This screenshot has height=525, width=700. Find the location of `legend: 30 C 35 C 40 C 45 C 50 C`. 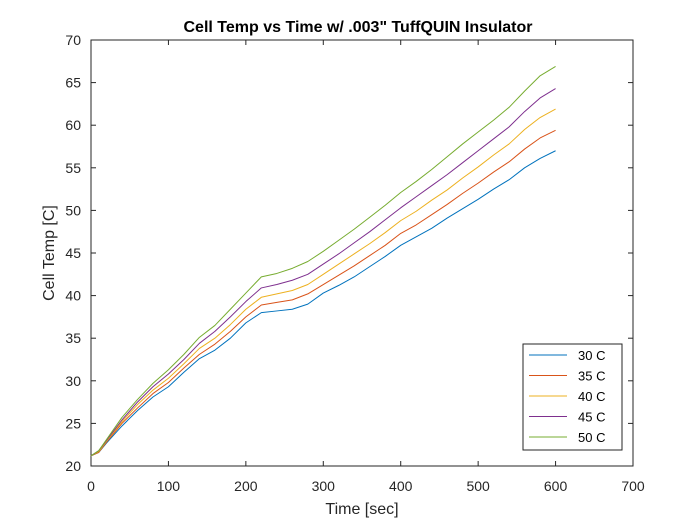

legend: 30 C 35 C 40 C 45 C 50 C is located at coordinates (572, 397).